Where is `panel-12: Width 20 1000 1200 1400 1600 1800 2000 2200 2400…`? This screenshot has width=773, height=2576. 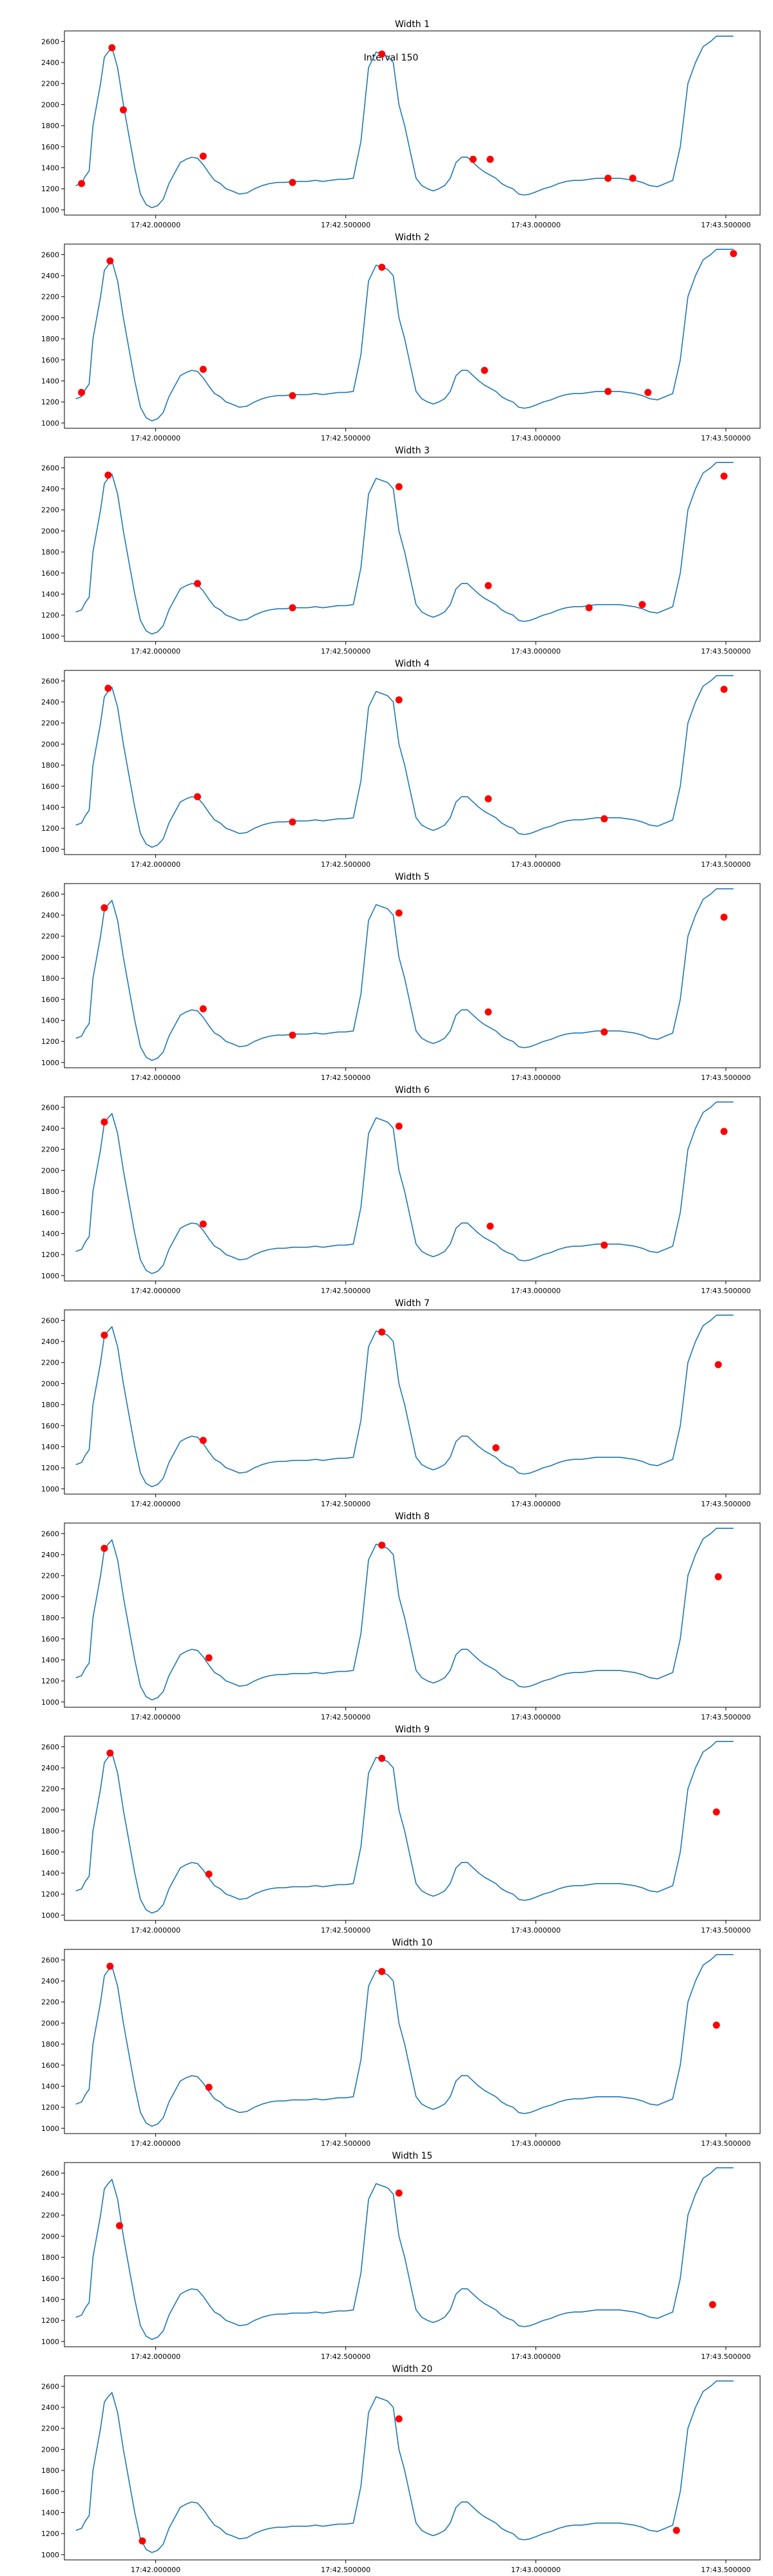
panel-12: Width 20 1000 1200 1400 1600 1800 2000 2200 2400… is located at coordinates (401, 2469).